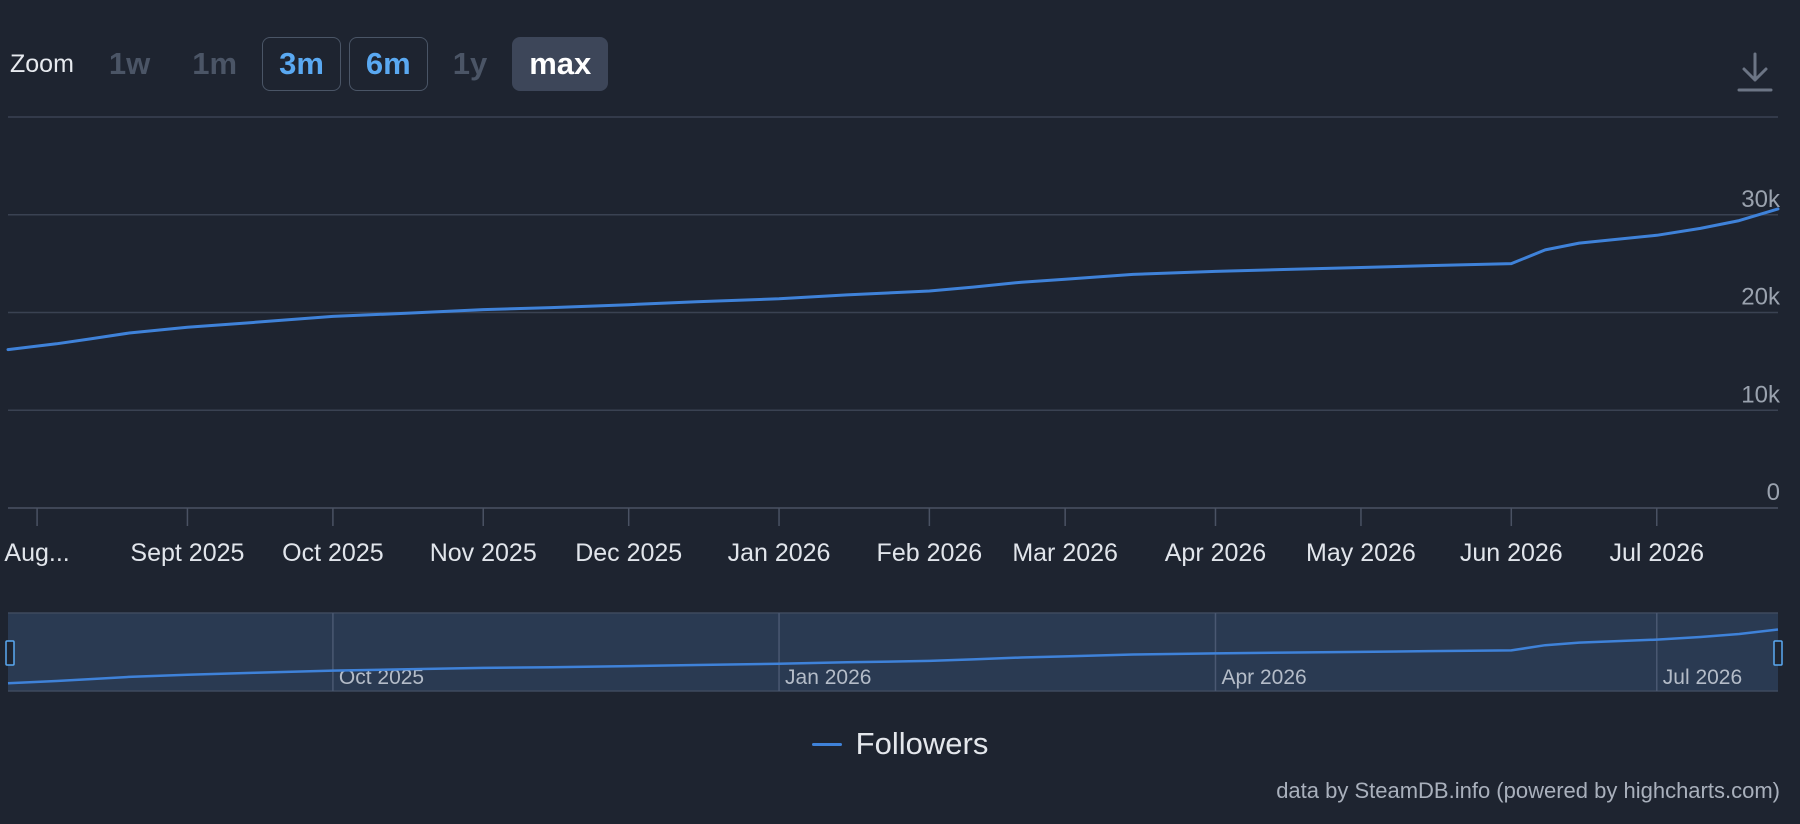  What do you see at coordinates (42, 63) in the screenshot?
I see `zoom-label: Zoom` at bounding box center [42, 63].